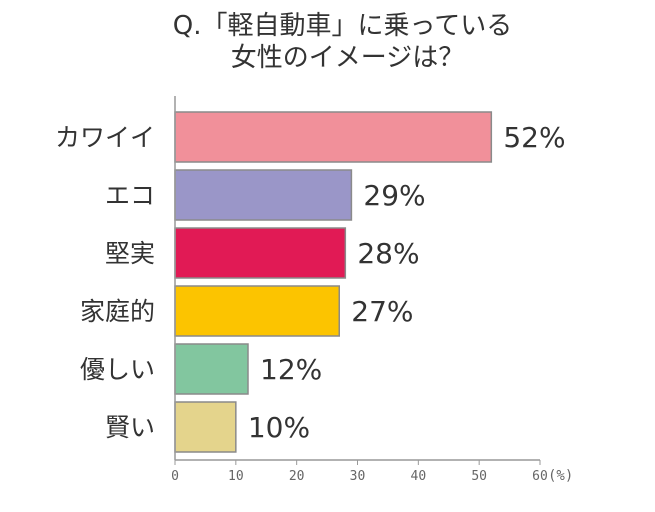  I want to click on x-tick-label-0: 0, so click(175, 476).